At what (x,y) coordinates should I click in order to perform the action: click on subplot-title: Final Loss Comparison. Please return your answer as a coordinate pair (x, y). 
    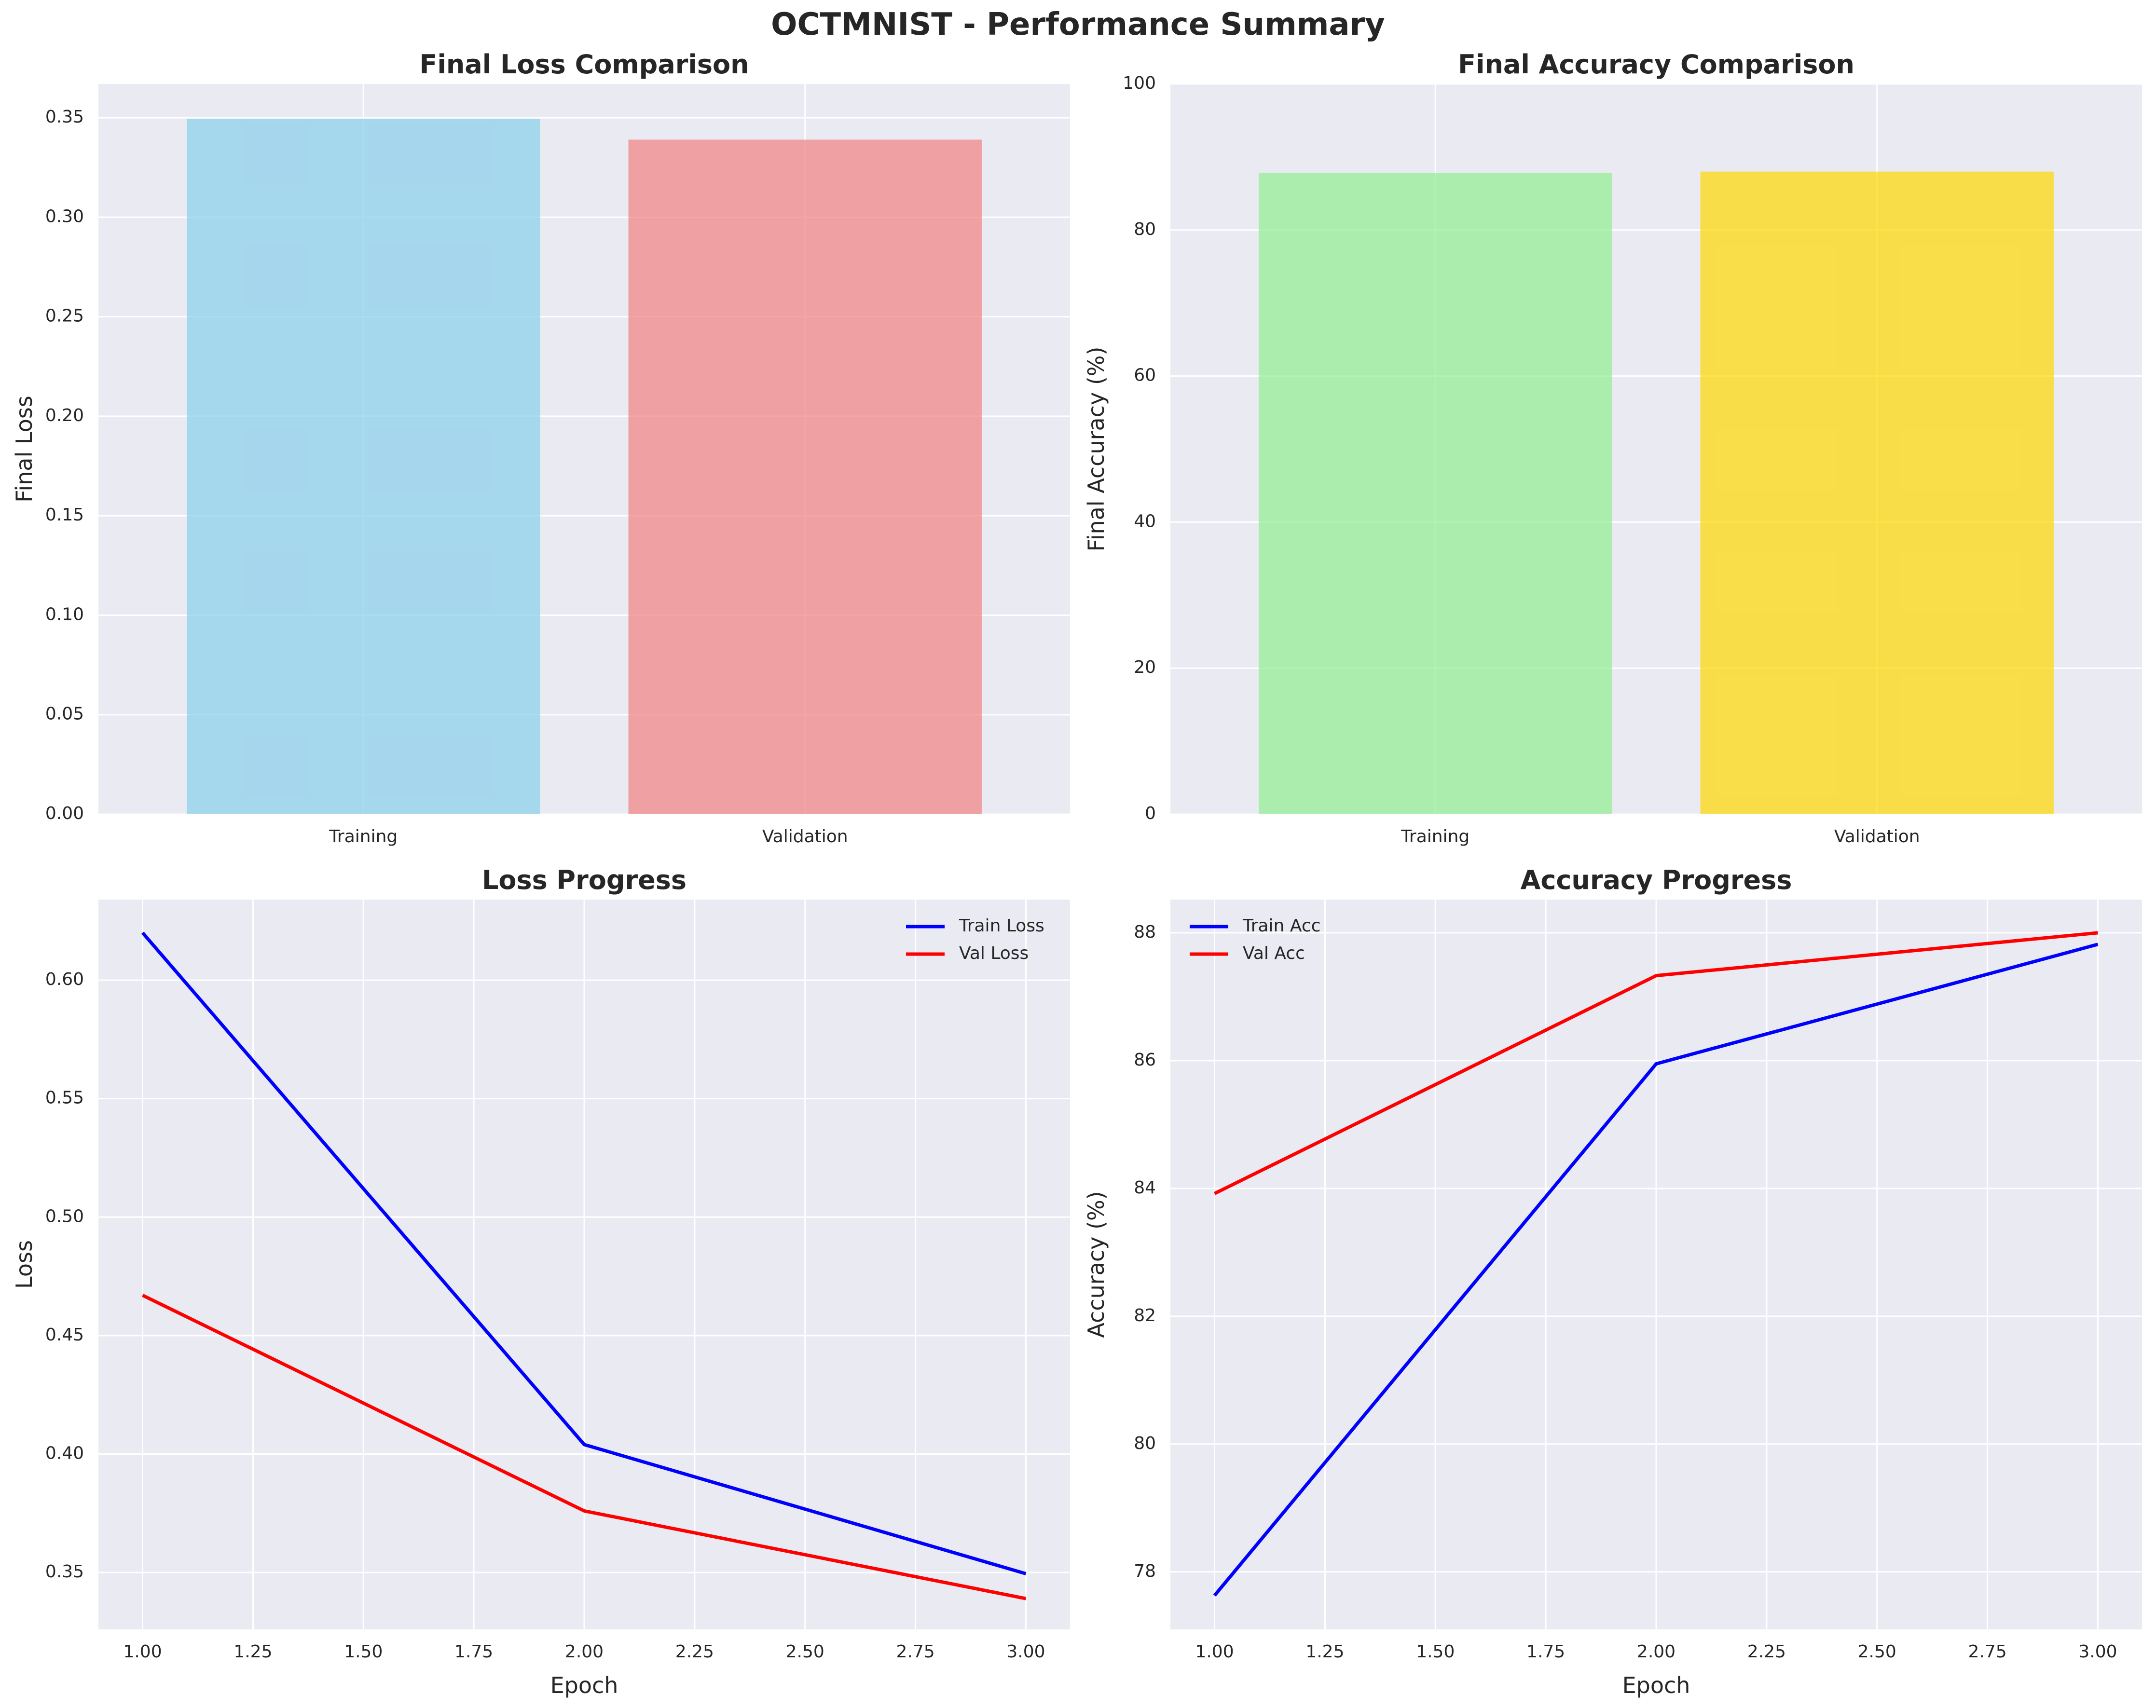
    Looking at the image, I should click on (584, 64).